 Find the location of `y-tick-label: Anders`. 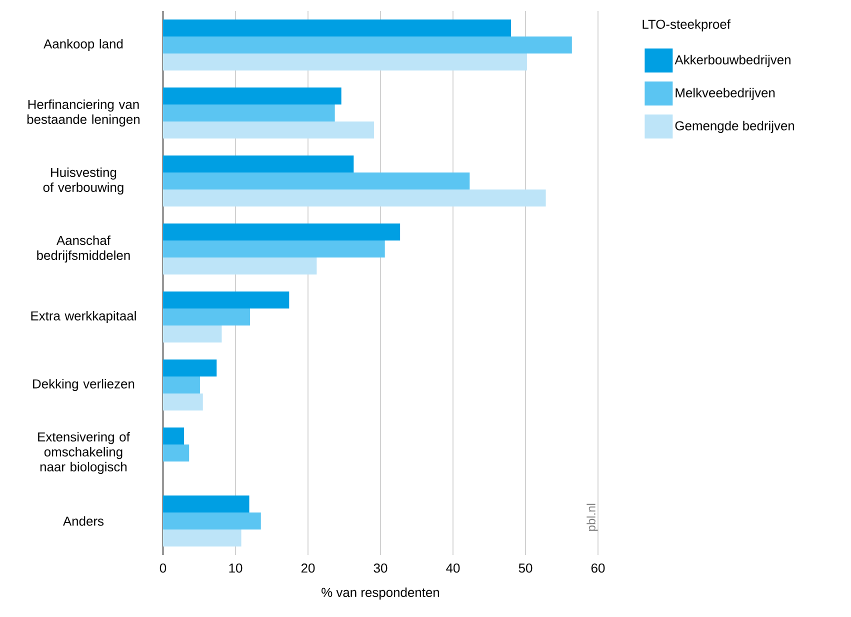

y-tick-label: Anders is located at coordinates (83, 521).